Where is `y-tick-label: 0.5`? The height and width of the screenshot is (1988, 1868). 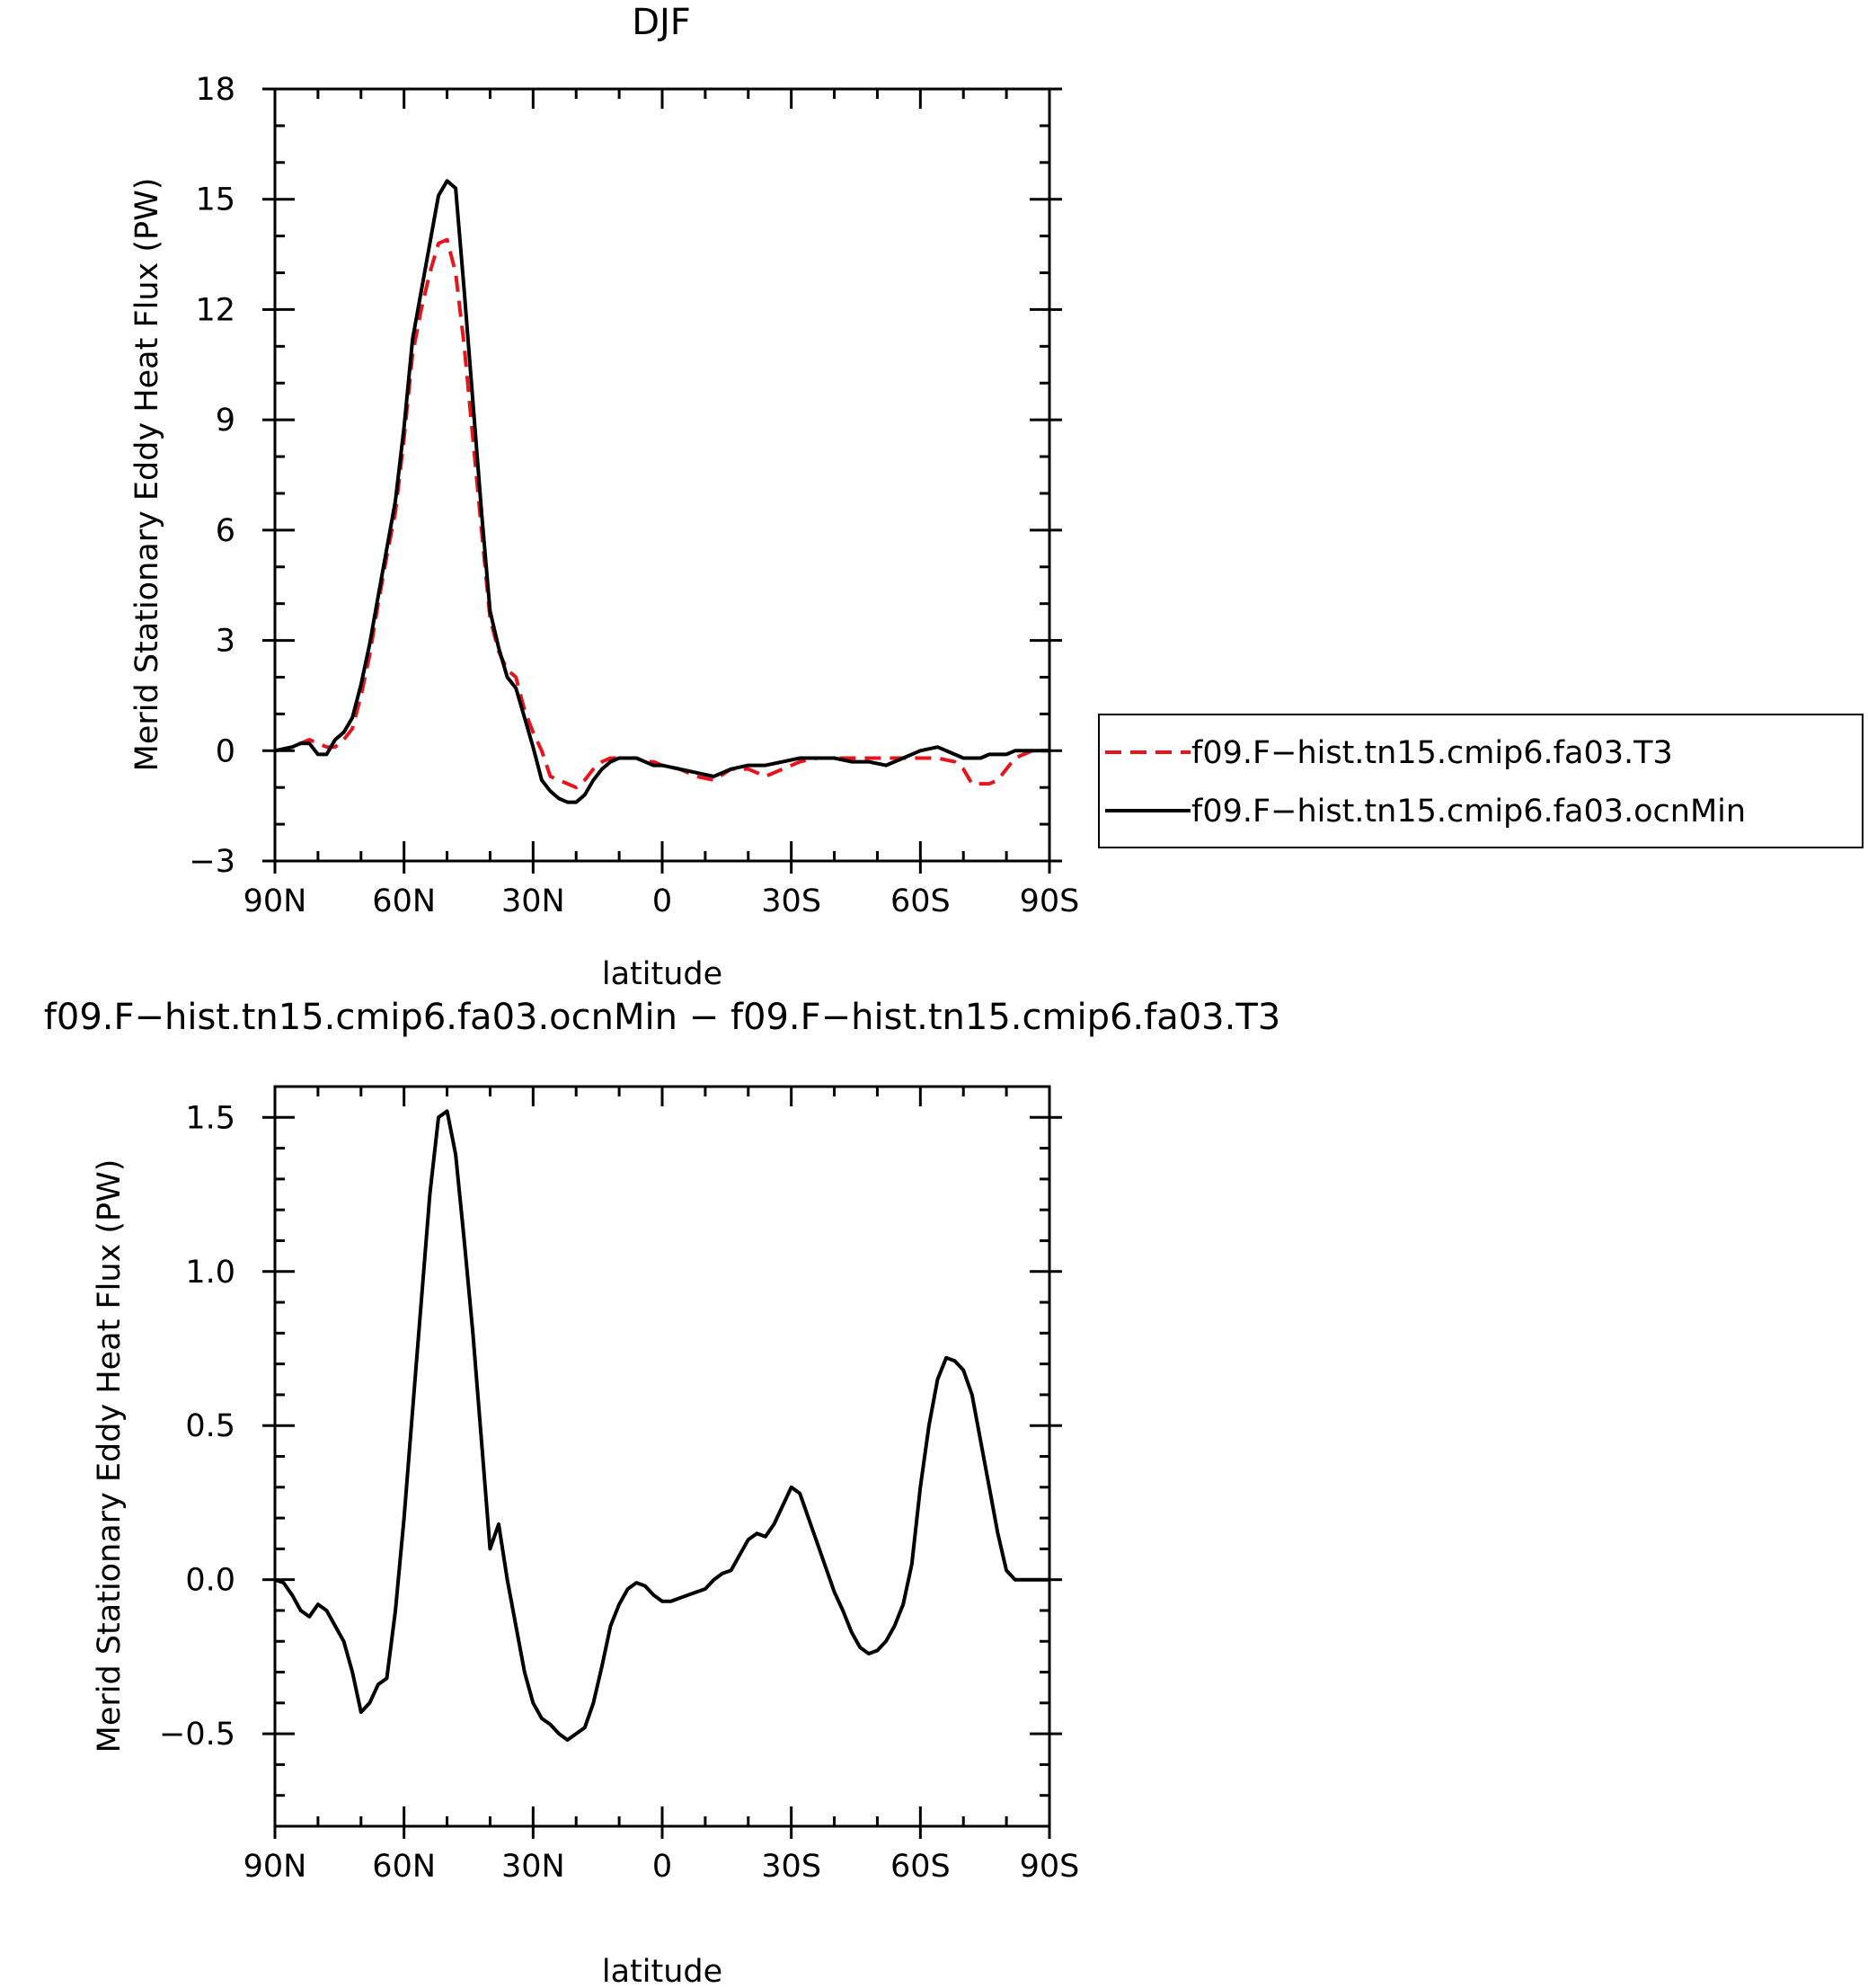
y-tick-label: 0.5 is located at coordinates (210, 1426).